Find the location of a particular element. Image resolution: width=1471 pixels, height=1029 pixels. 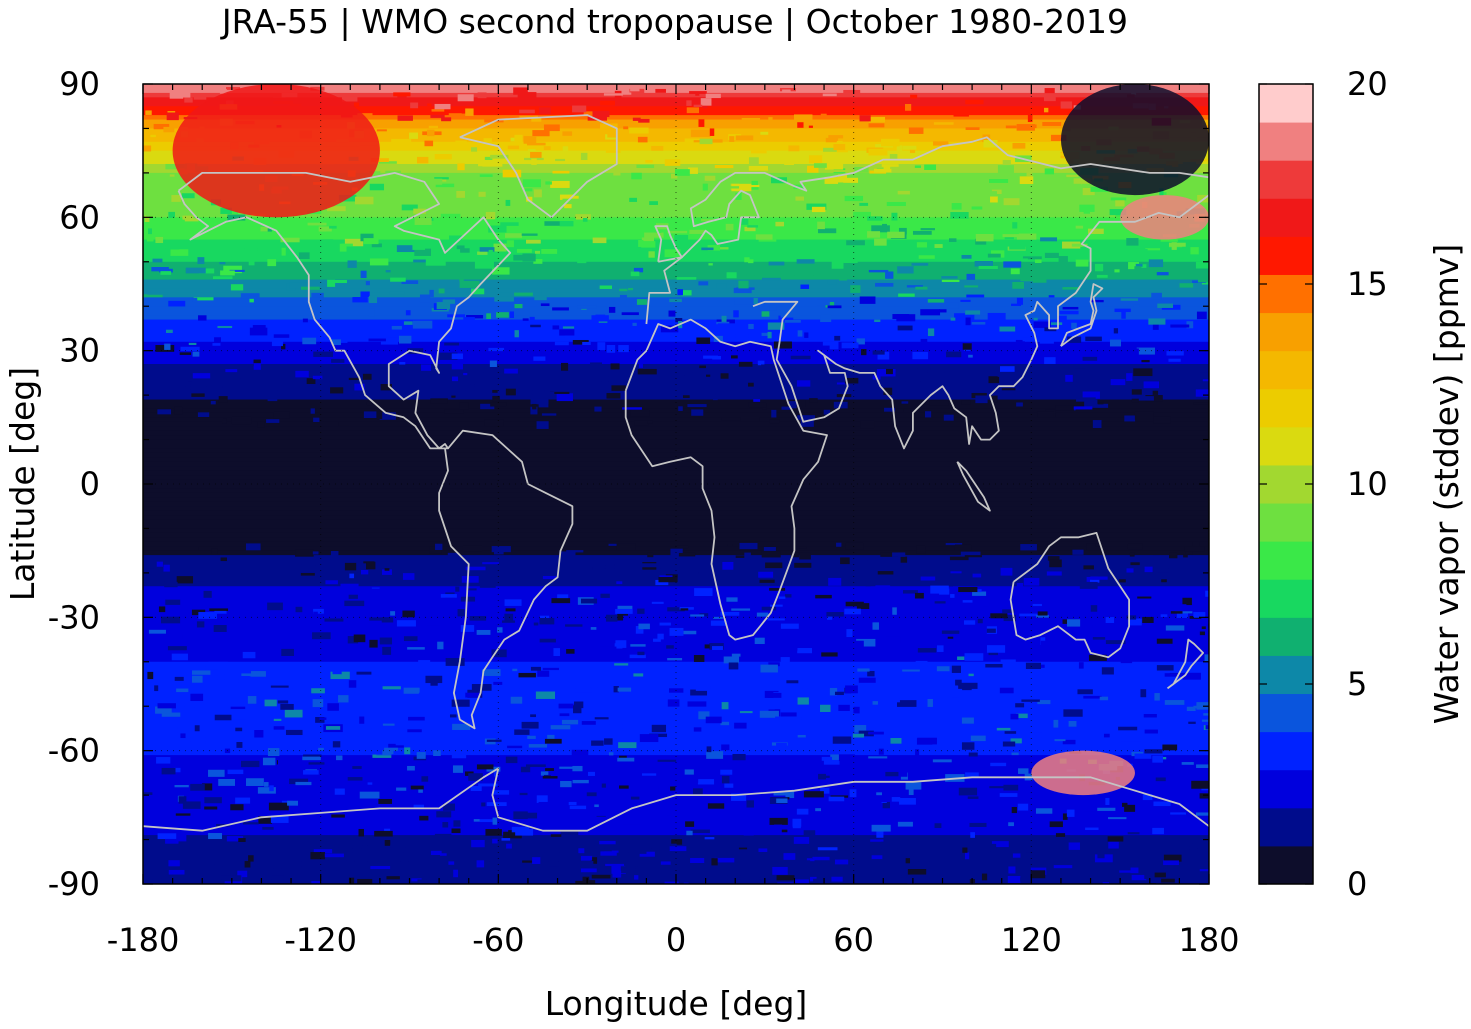

colorbar-tick-label: 15 is located at coordinates (1367, 284).